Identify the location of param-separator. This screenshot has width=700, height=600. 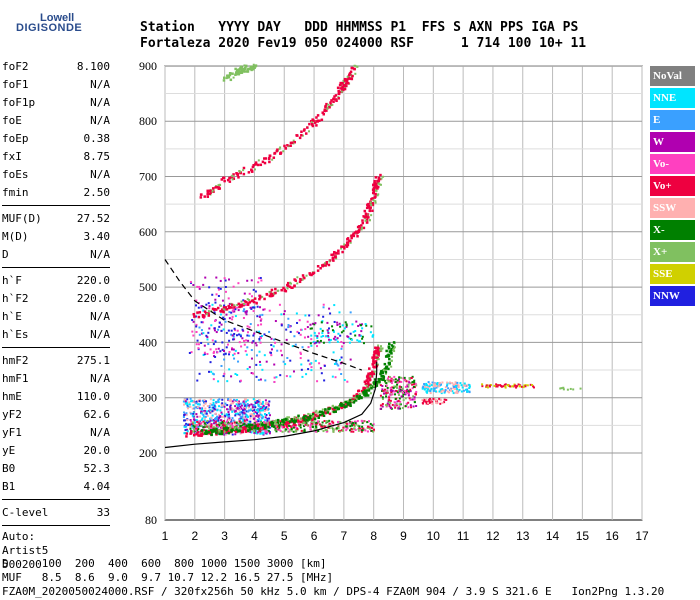
(56, 499).